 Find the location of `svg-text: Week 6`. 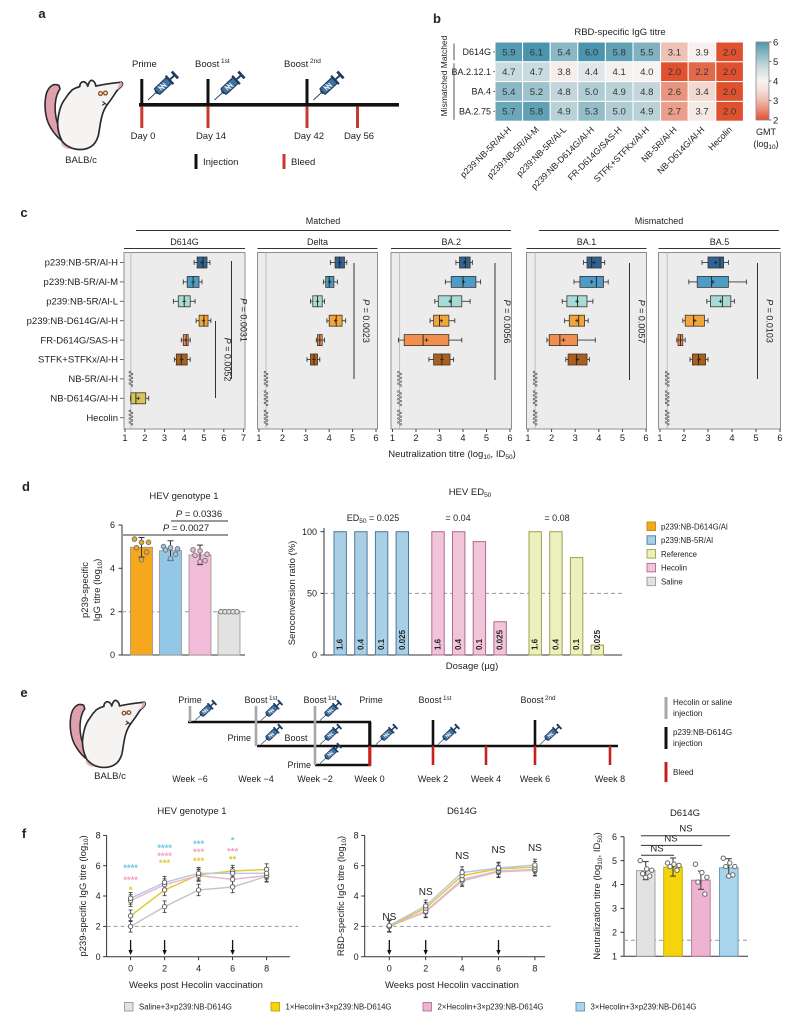

svg-text: Week 6 is located at coordinates (535, 779).